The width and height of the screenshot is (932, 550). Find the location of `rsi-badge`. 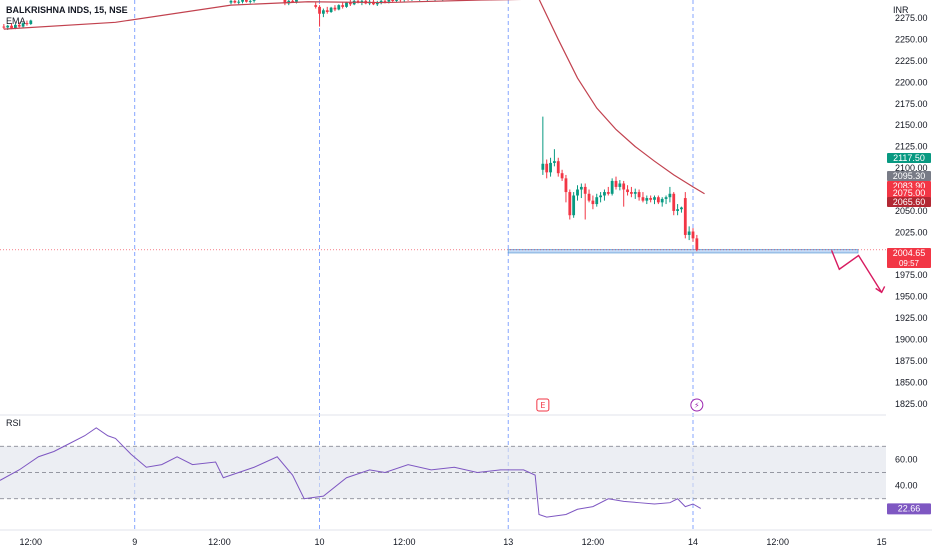

rsi-badge is located at coordinates (909, 509).